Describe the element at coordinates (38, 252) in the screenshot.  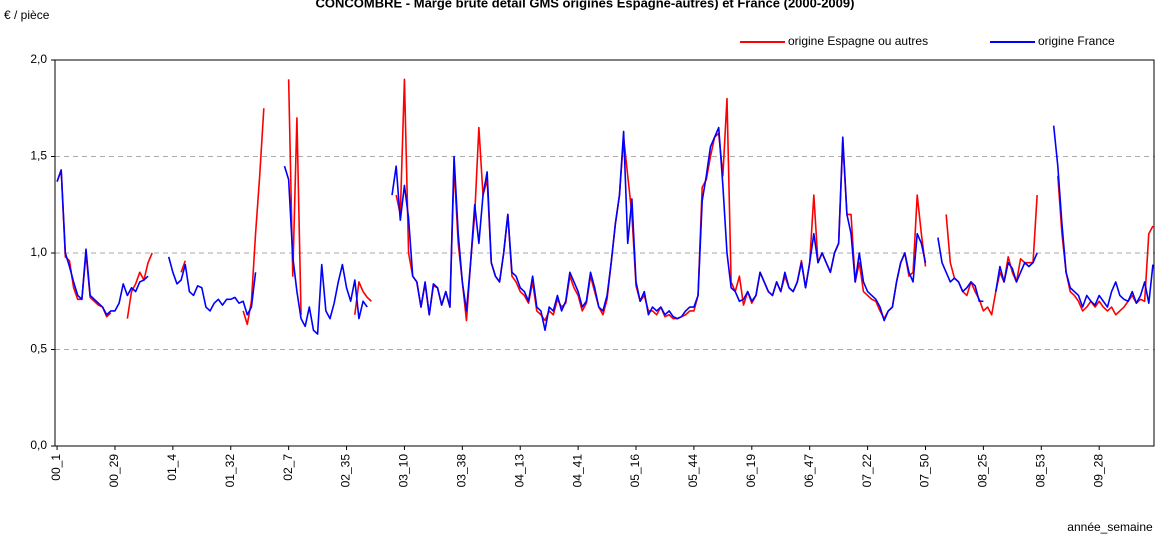
I see `y-tick-label: 1,0` at that location.